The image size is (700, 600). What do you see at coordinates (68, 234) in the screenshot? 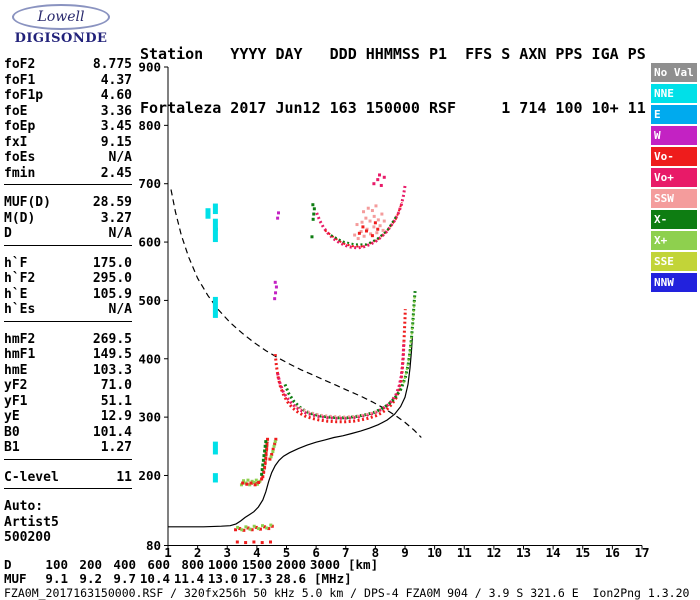
I see `param-row: D N/A` at bounding box center [68, 234].